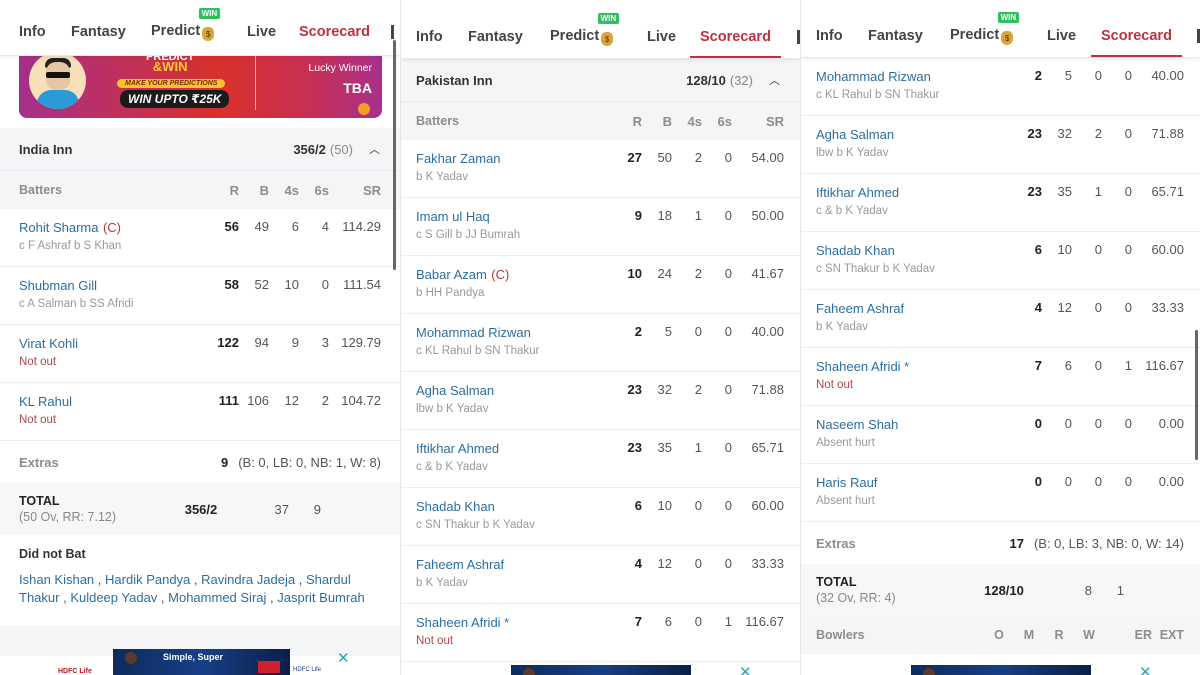 The height and width of the screenshot is (675, 1200). I want to click on innings-title: India Inn, so click(46, 149).